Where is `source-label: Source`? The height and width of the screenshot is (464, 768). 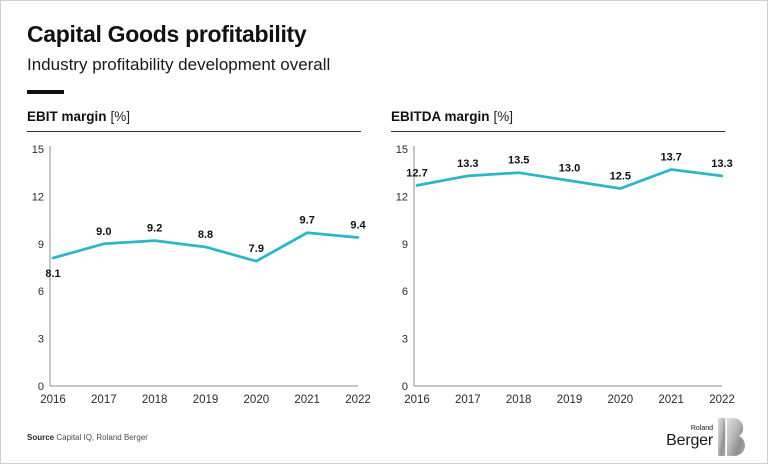 source-label: Source is located at coordinates (41, 437).